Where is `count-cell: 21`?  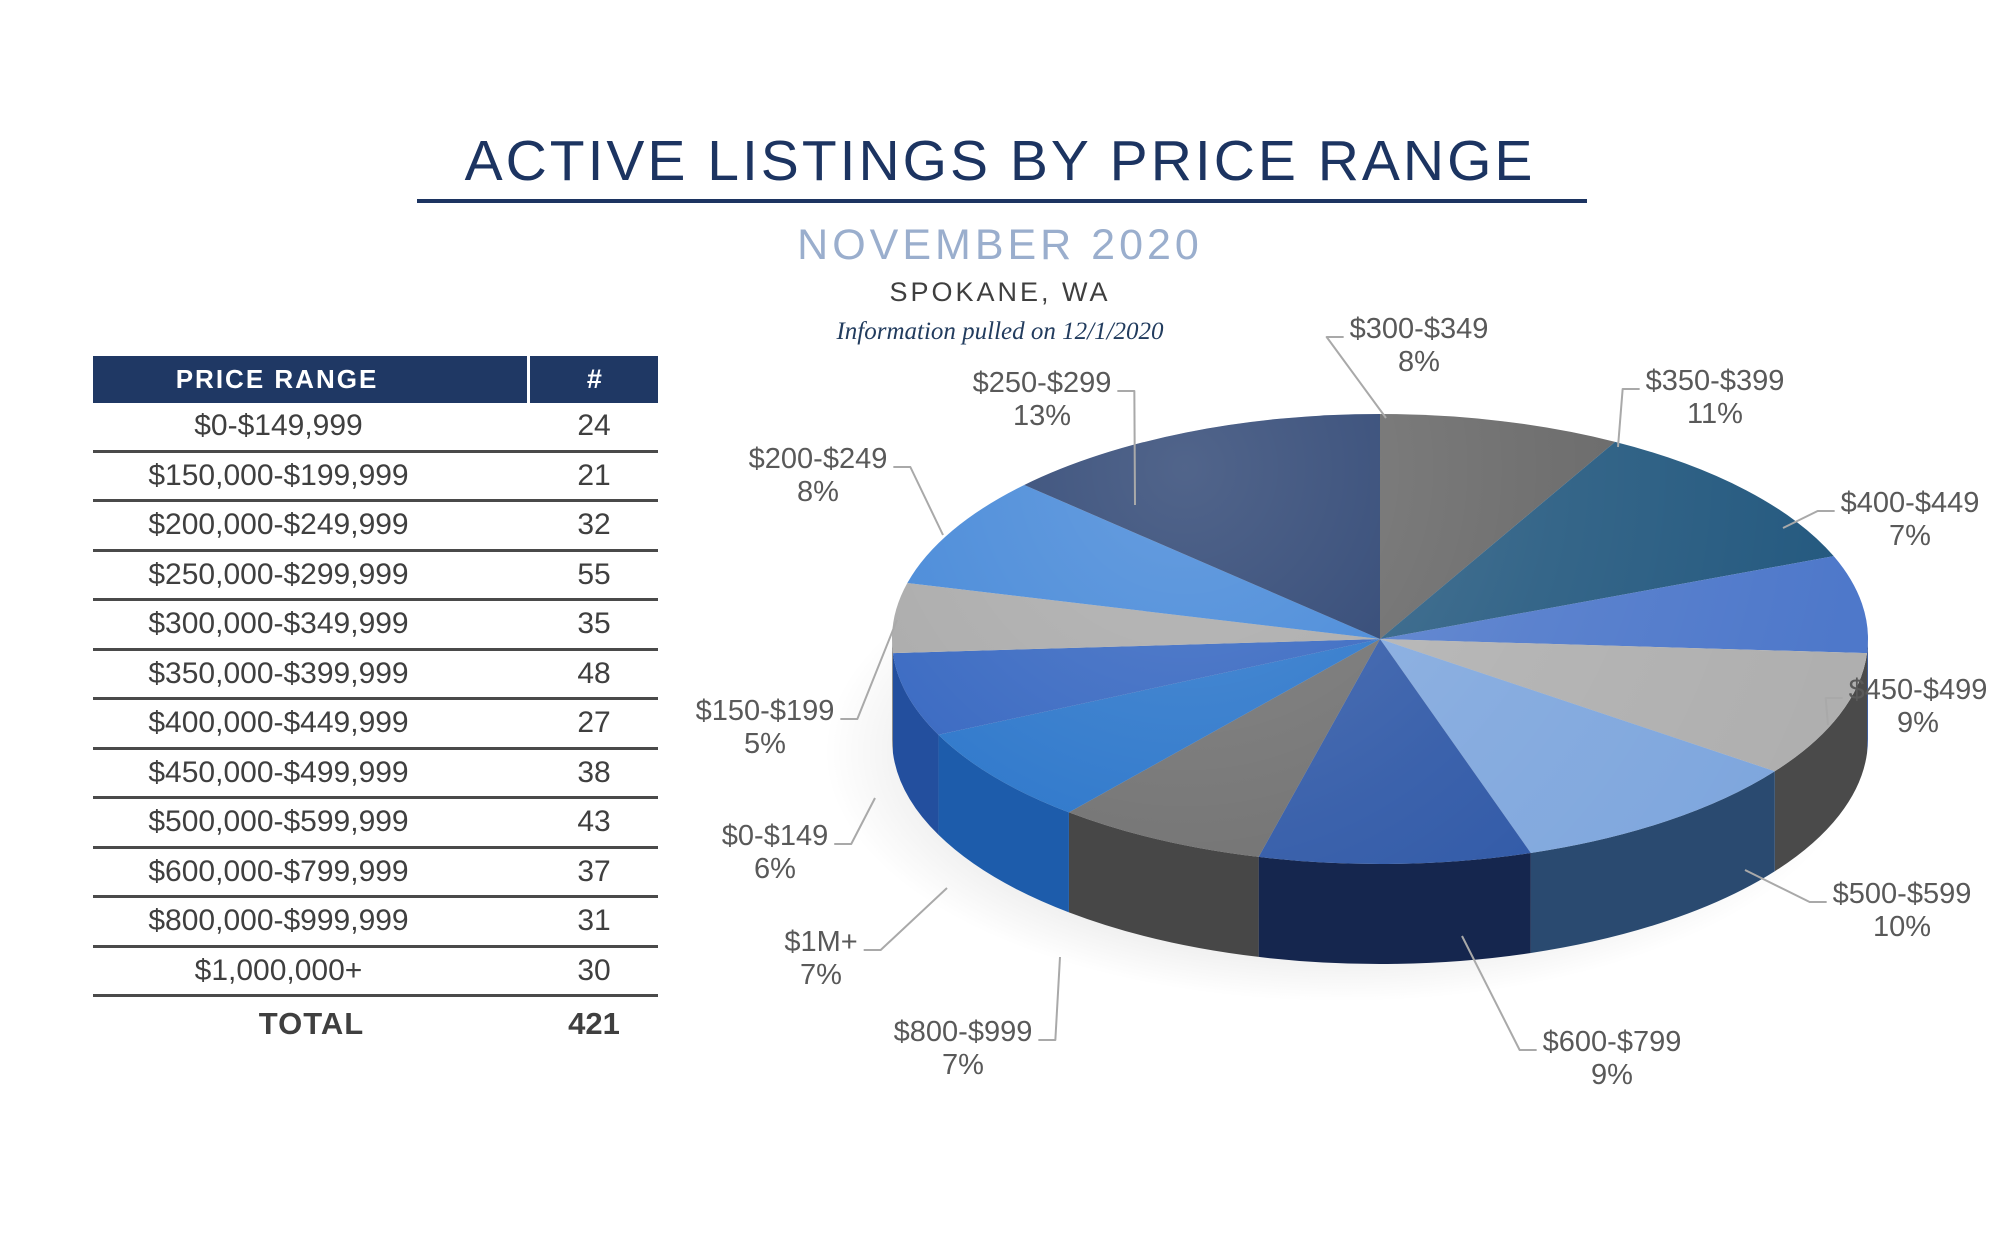 count-cell: 21 is located at coordinates (594, 475).